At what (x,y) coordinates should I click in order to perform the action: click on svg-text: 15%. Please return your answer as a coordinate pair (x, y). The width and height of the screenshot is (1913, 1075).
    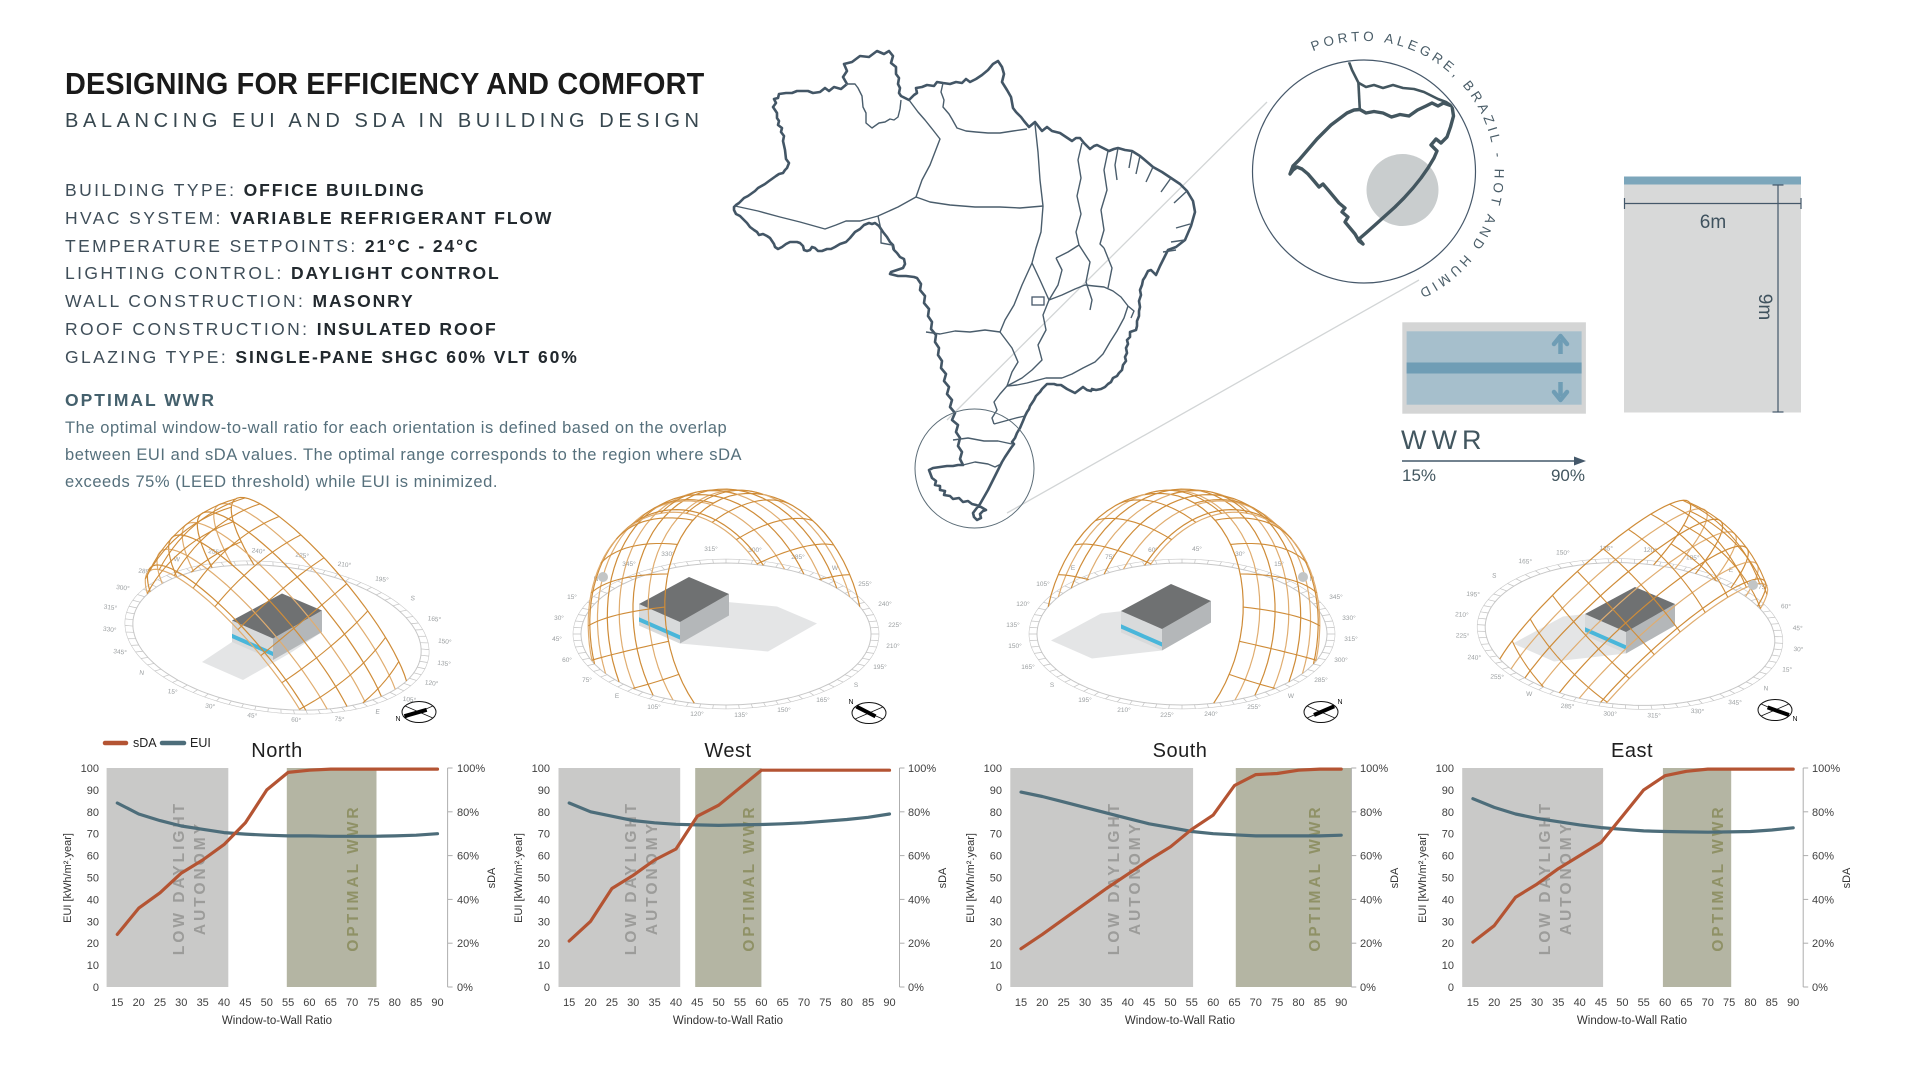
    Looking at the image, I should click on (1419, 475).